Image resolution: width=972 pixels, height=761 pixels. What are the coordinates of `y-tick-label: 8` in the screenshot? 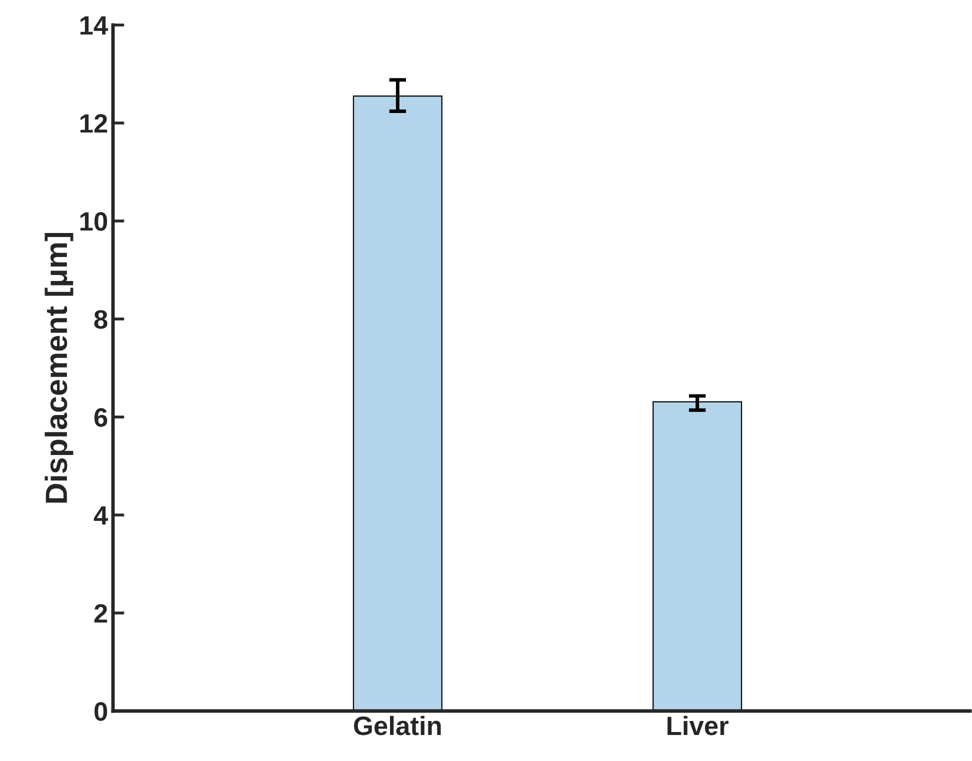 It's located at (101, 319).